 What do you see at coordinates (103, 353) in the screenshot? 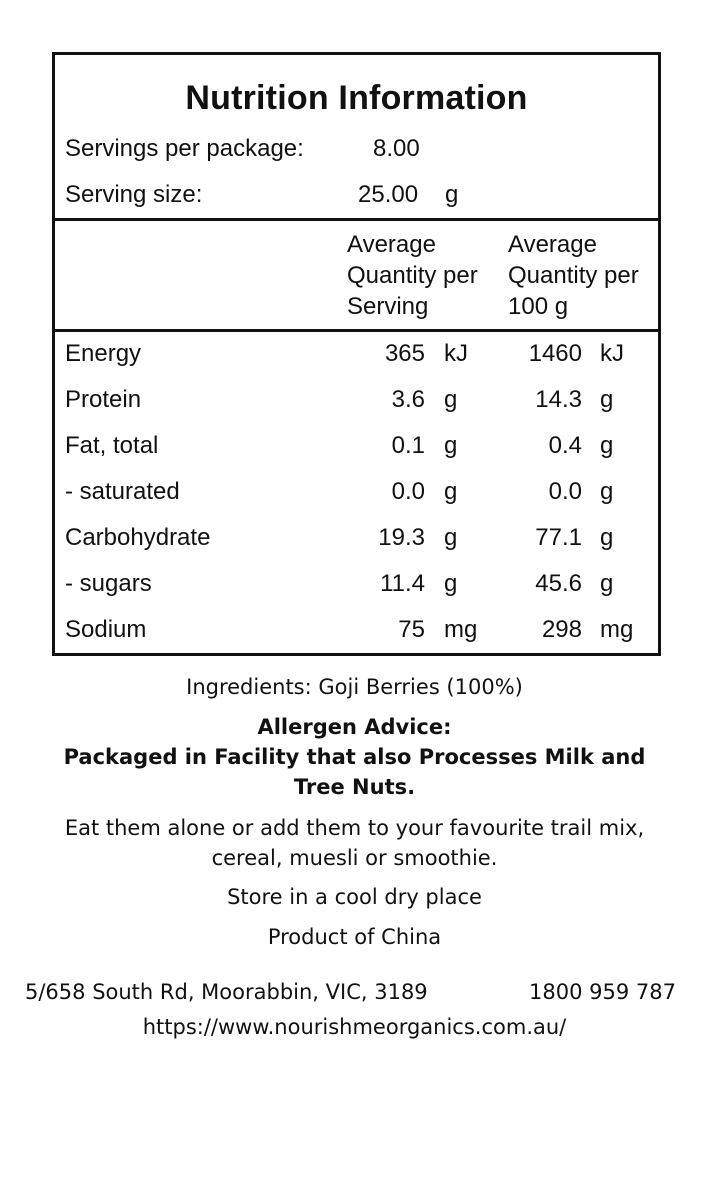
I see `nutrient-name: Energy` at bounding box center [103, 353].